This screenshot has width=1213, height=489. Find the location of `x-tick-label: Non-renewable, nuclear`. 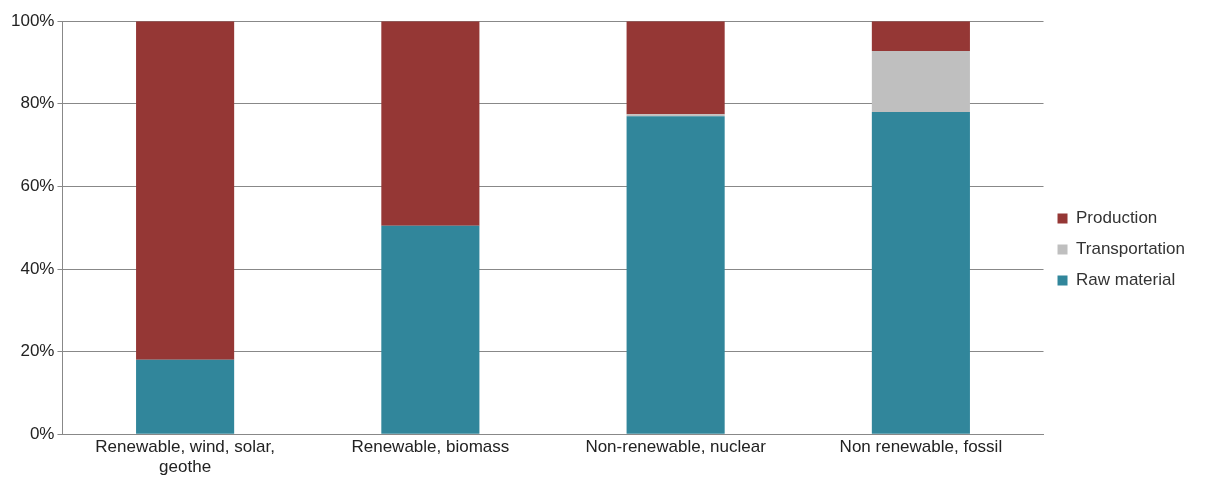

x-tick-label: Non-renewable, nuclear is located at coordinates (676, 447).